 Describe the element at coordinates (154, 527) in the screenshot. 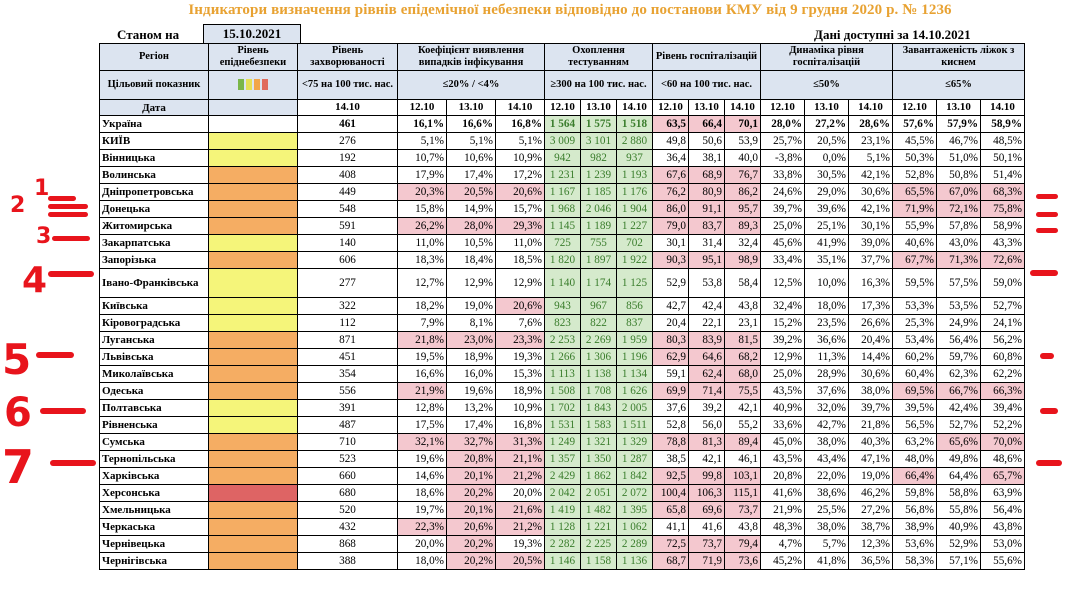

I see `region-name: Черкаська` at that location.